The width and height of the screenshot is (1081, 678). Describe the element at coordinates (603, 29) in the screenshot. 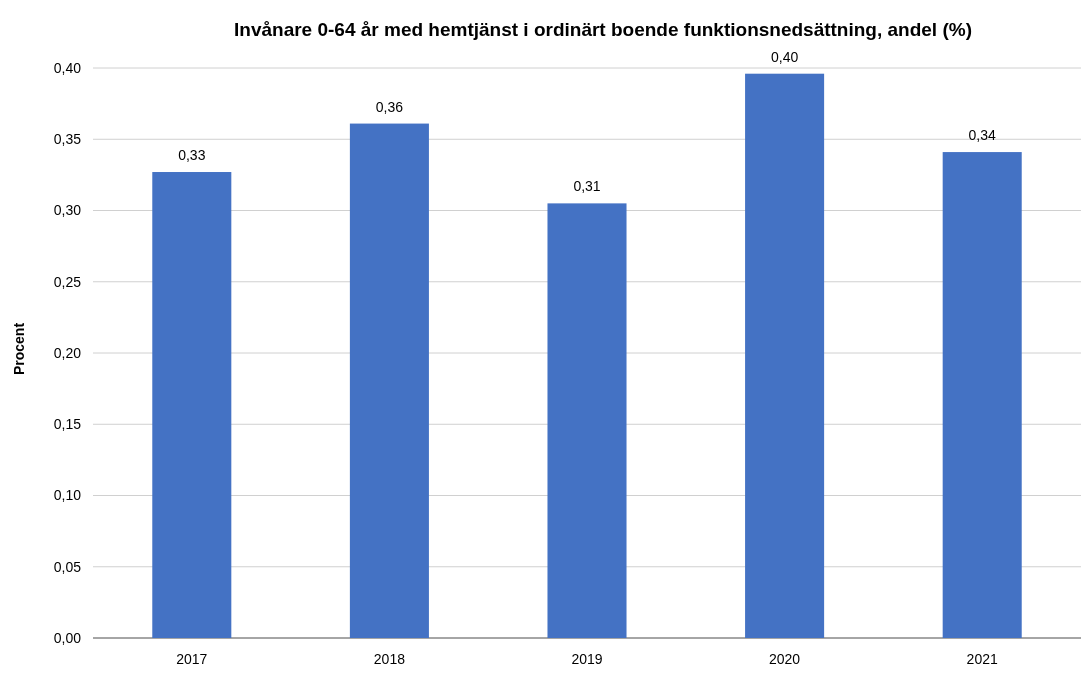

I see `chart-title: Invånare 0-64 år med hemtjänst i ordinärt boende funktionsnedsättning, andel (%)` at that location.